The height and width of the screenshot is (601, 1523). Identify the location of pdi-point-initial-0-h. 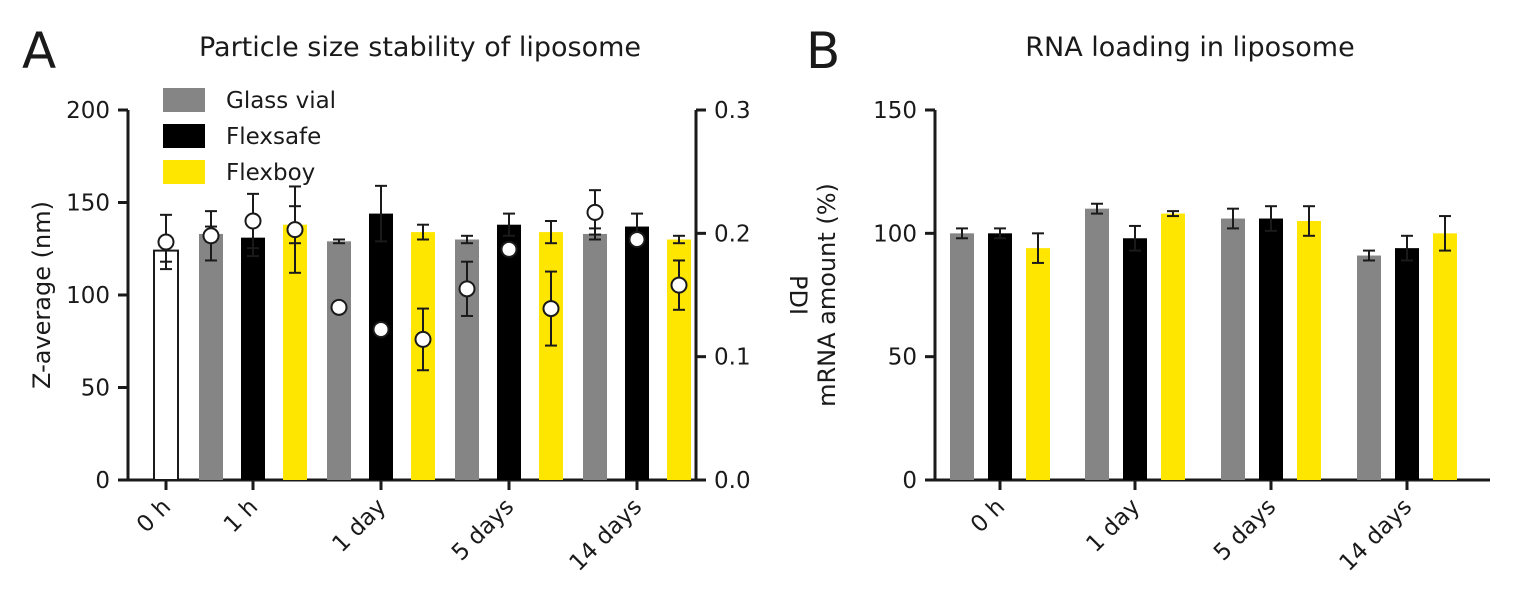
(166, 242).